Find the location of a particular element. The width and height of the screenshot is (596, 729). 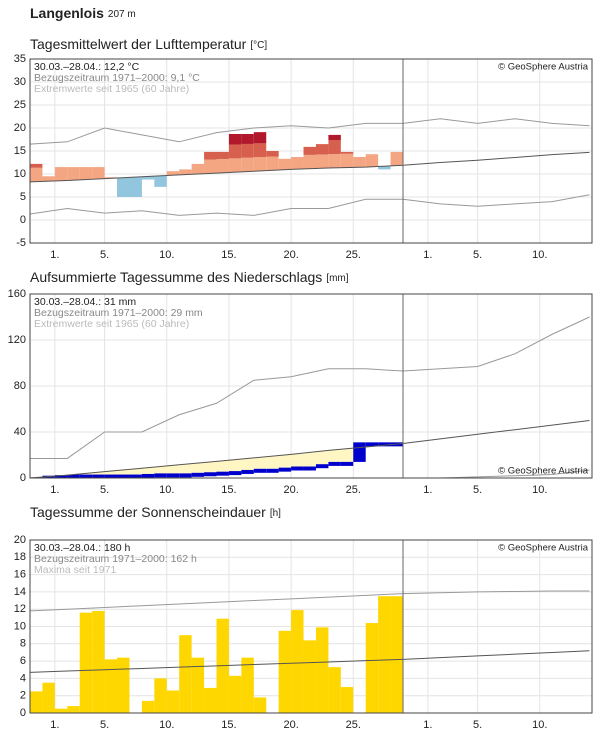

unit: [°C] is located at coordinates (258, 45).